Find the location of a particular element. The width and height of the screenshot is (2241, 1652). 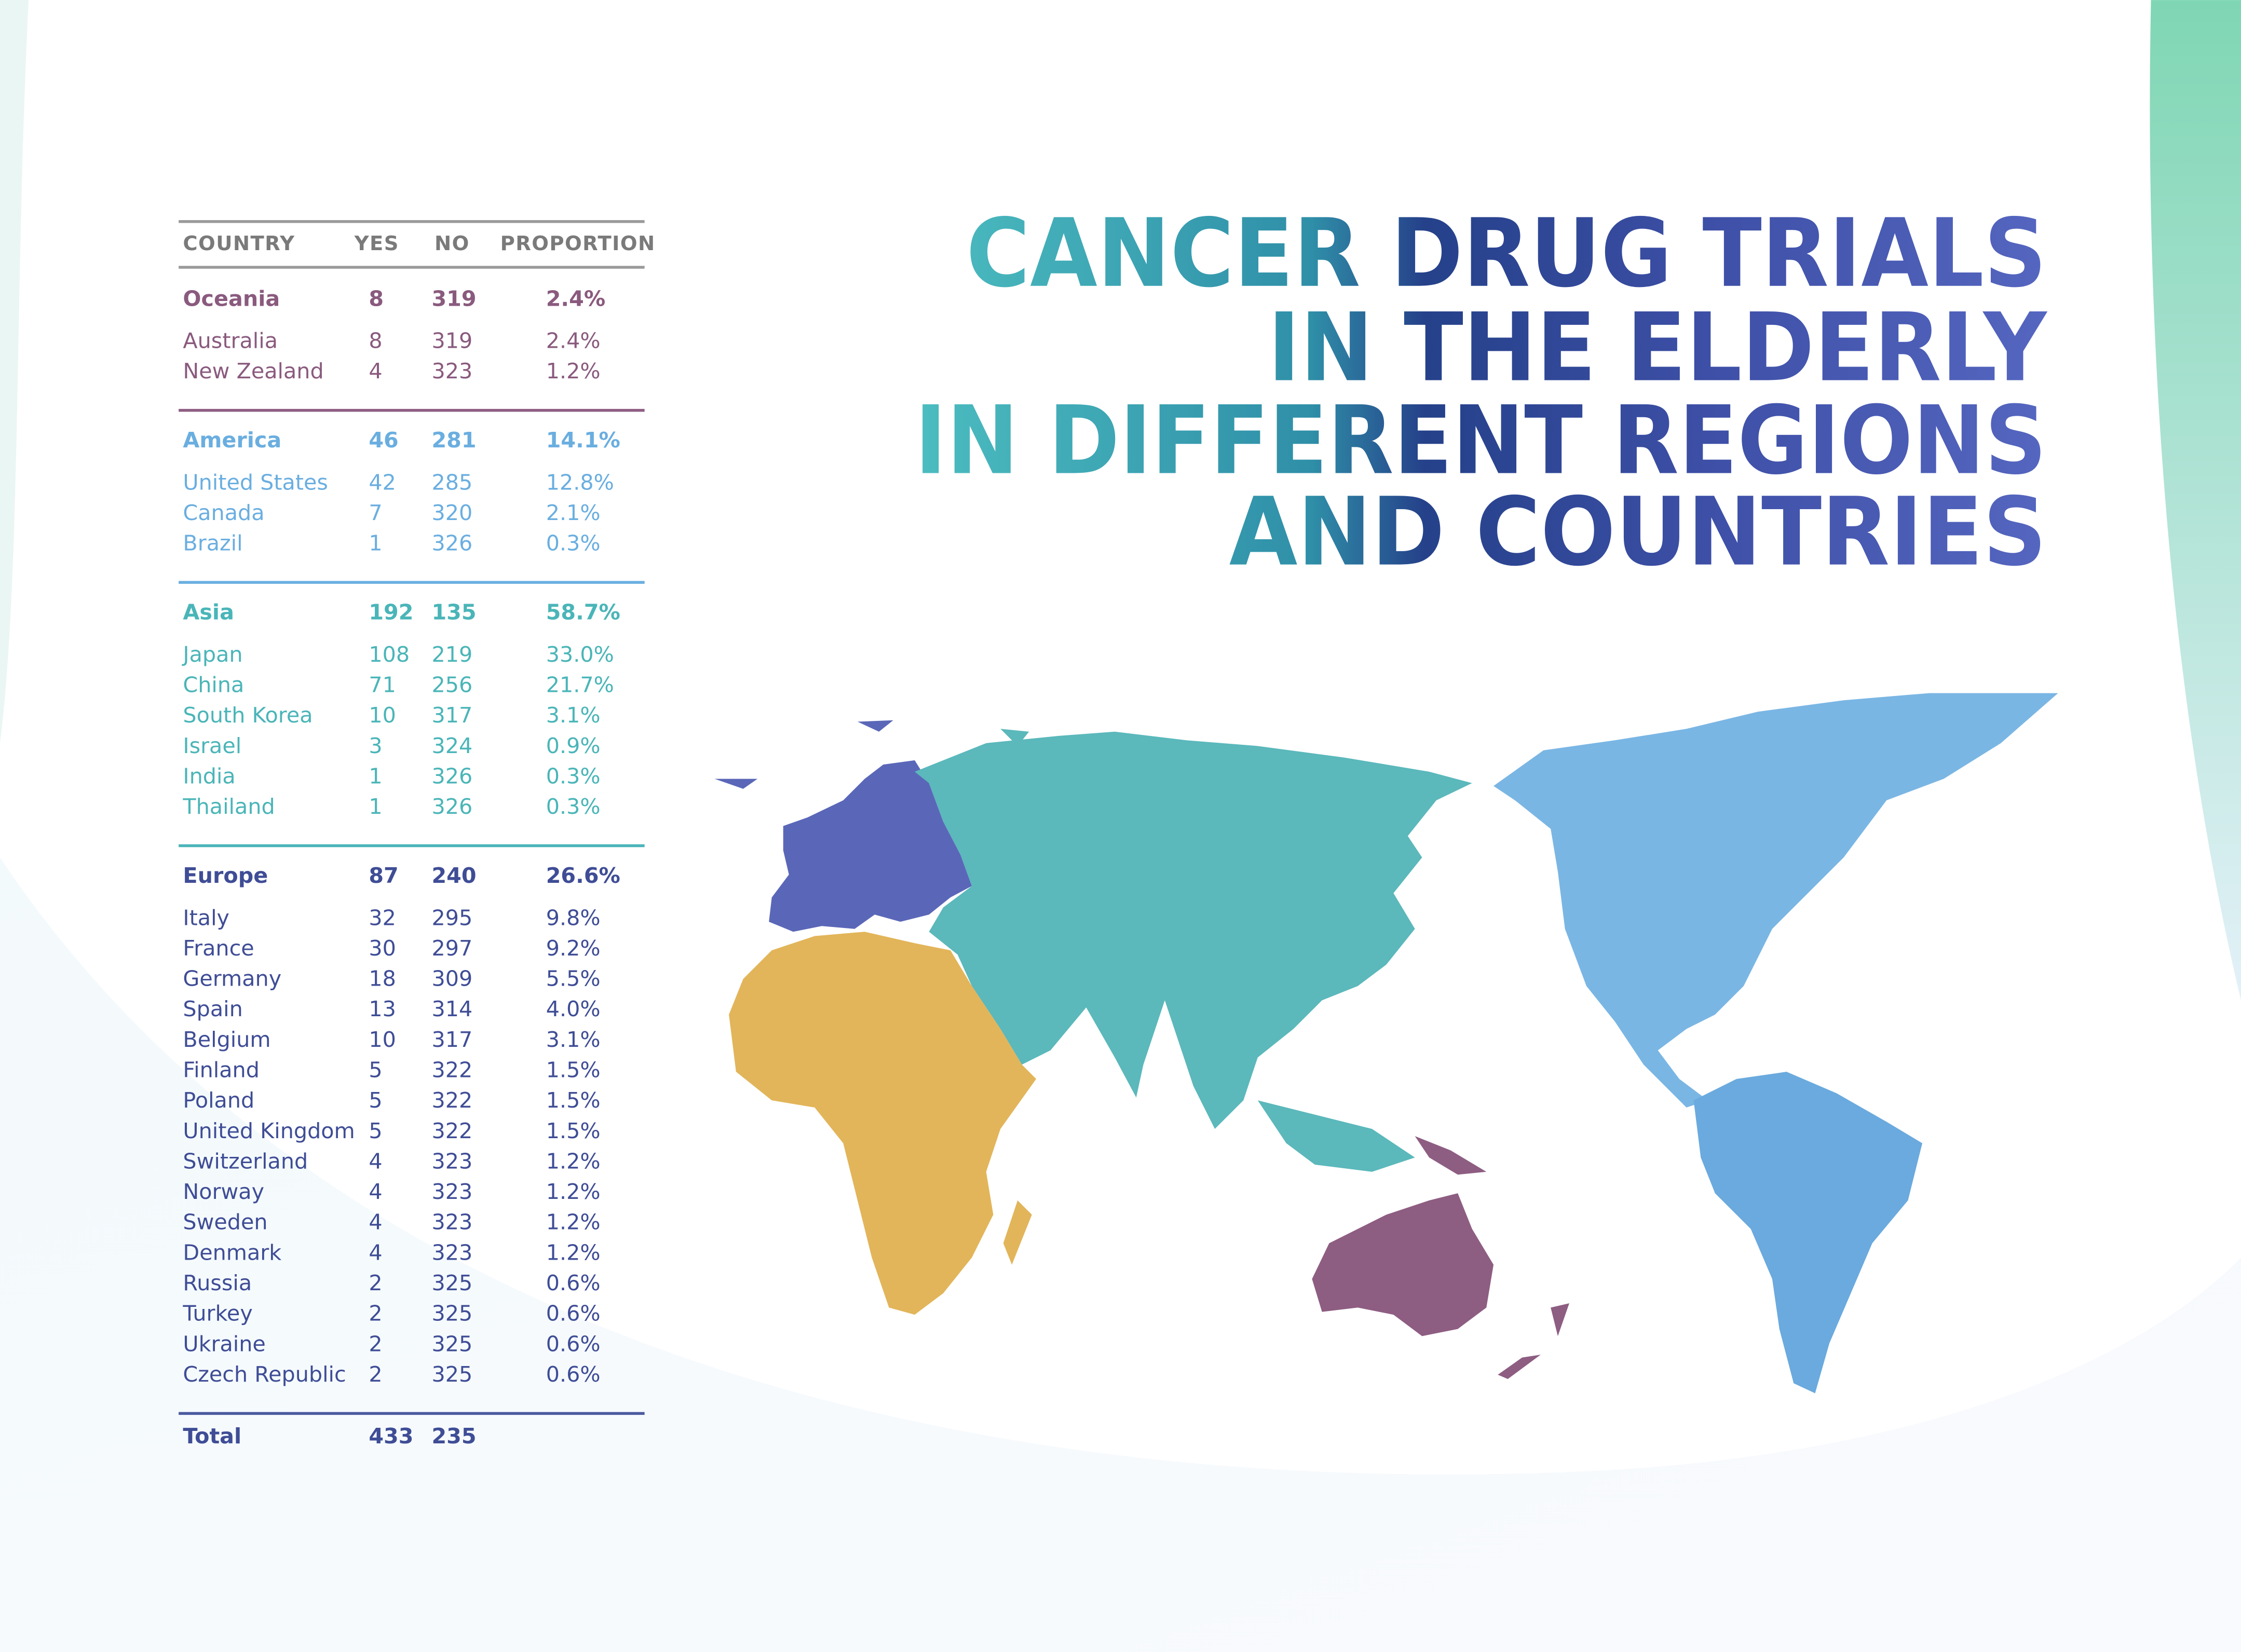

row-cell: New Zealand is located at coordinates (253, 371).